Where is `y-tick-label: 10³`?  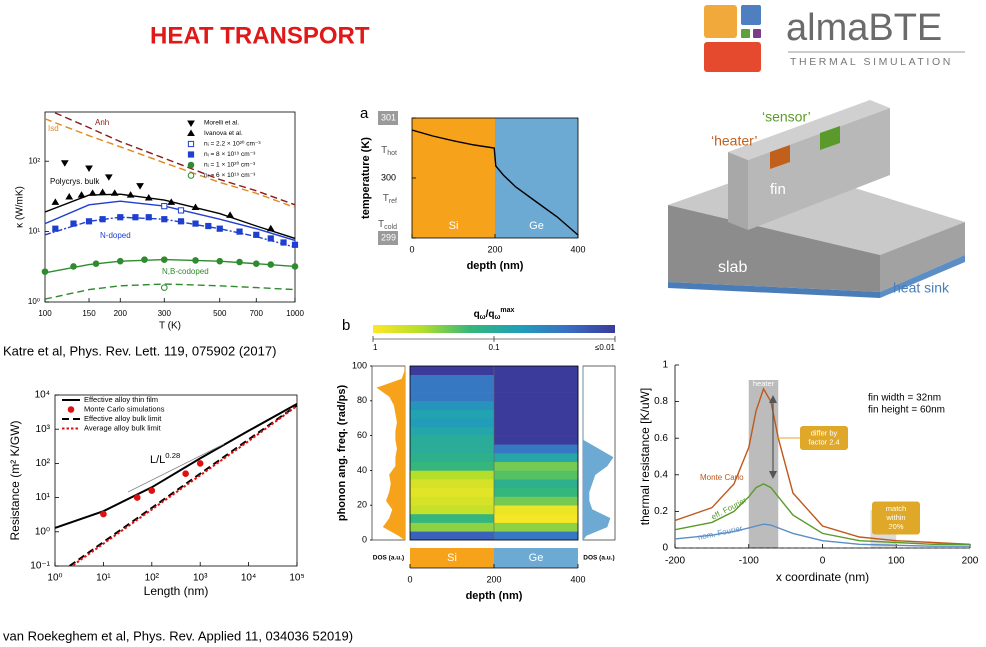 y-tick-label: 10³ is located at coordinates (43, 429).